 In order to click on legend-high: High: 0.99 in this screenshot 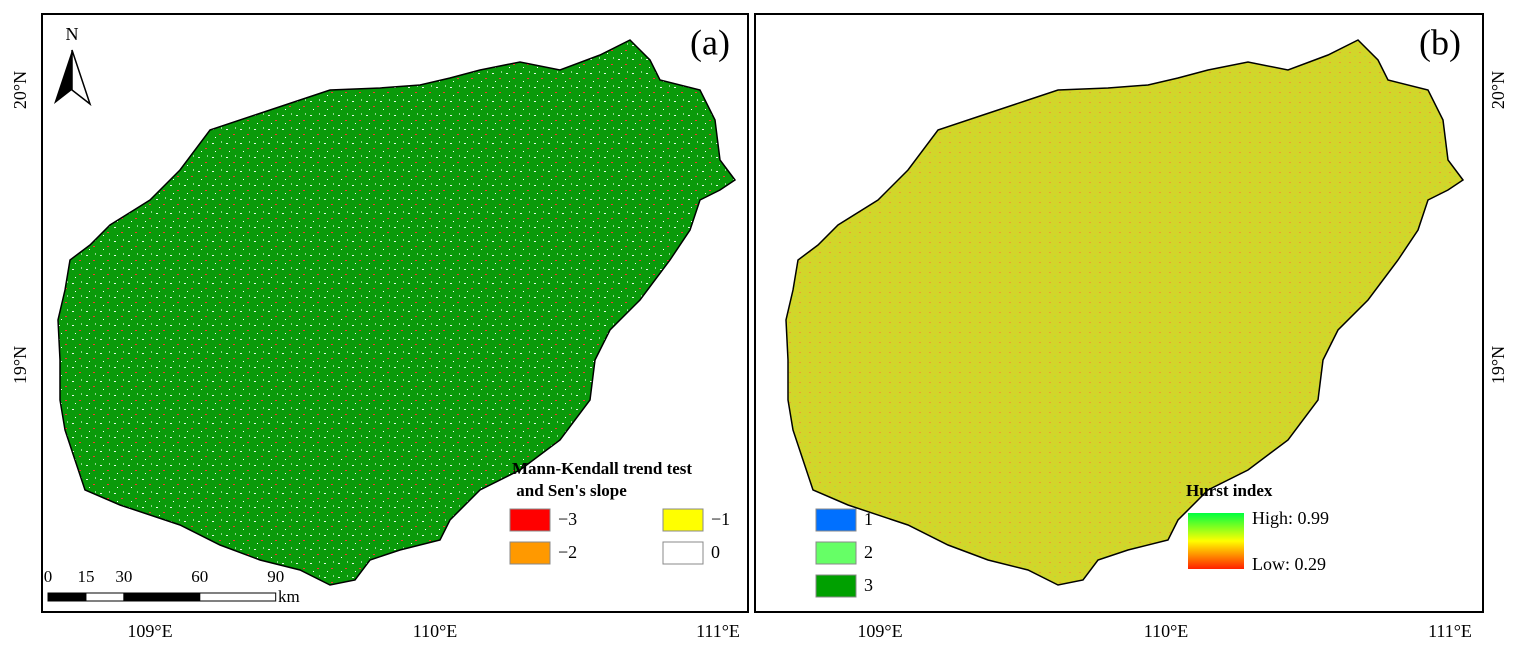, I will do `click(1290, 518)`.